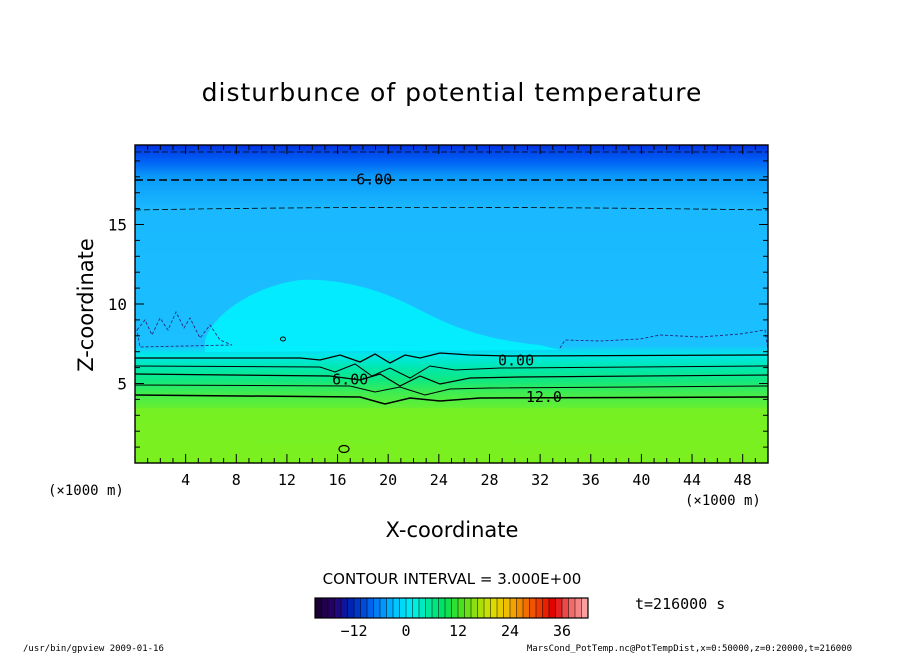 The height and width of the screenshot is (654, 904). What do you see at coordinates (591, 480) in the screenshot?
I see `x-tick-label: 36` at bounding box center [591, 480].